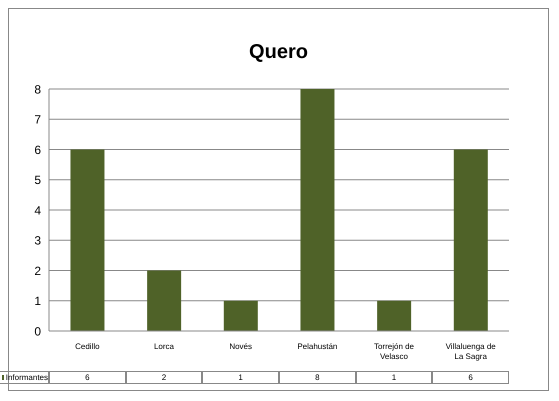 This screenshot has height=401, width=559. What do you see at coordinates (240, 346) in the screenshot?
I see `x-tick-label: Novés` at bounding box center [240, 346].